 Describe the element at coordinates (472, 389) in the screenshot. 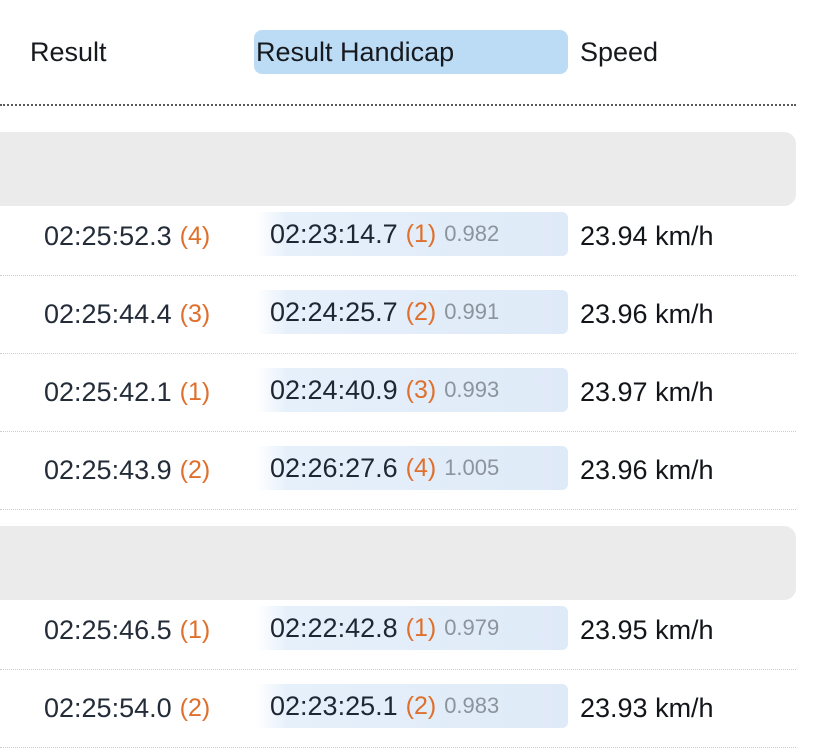

I see `handicap-factor: 0.993` at that location.